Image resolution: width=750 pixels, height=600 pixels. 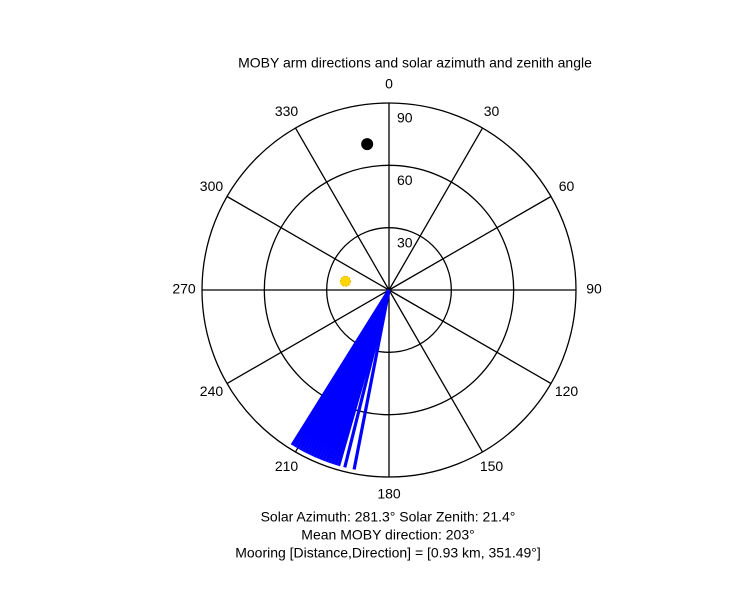 I want to click on mooring-marker, so click(x=367, y=144).